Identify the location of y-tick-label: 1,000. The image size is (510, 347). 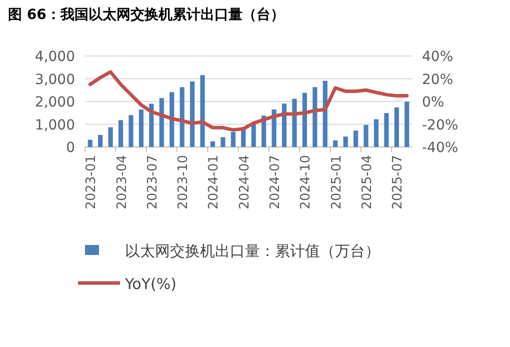
(54, 125).